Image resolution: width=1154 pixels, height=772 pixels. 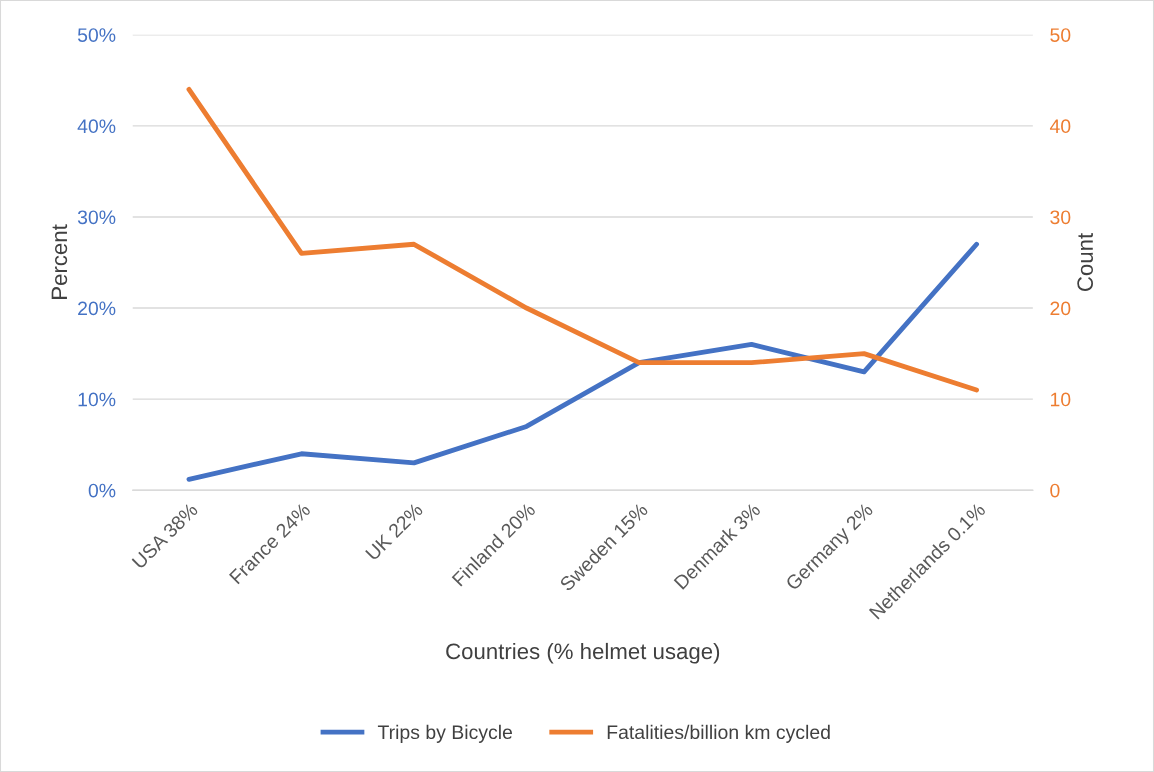 What do you see at coordinates (102, 490) in the screenshot?
I see `y-tick-label: 0%` at bounding box center [102, 490].